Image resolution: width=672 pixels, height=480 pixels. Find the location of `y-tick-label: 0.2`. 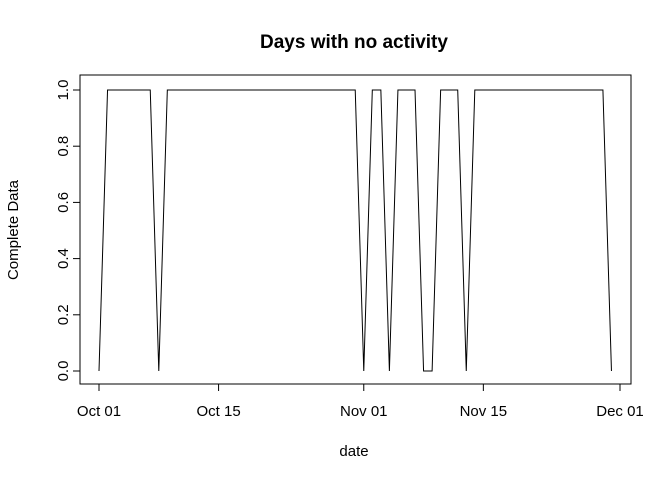

y-tick-label: 0.2 is located at coordinates (63, 314).